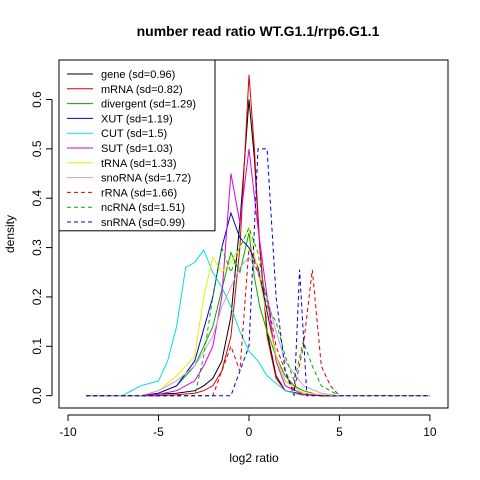 This screenshot has height=480, width=480. Describe the element at coordinates (37, 395) in the screenshot. I see `y-tick-label: 0.0` at that location.